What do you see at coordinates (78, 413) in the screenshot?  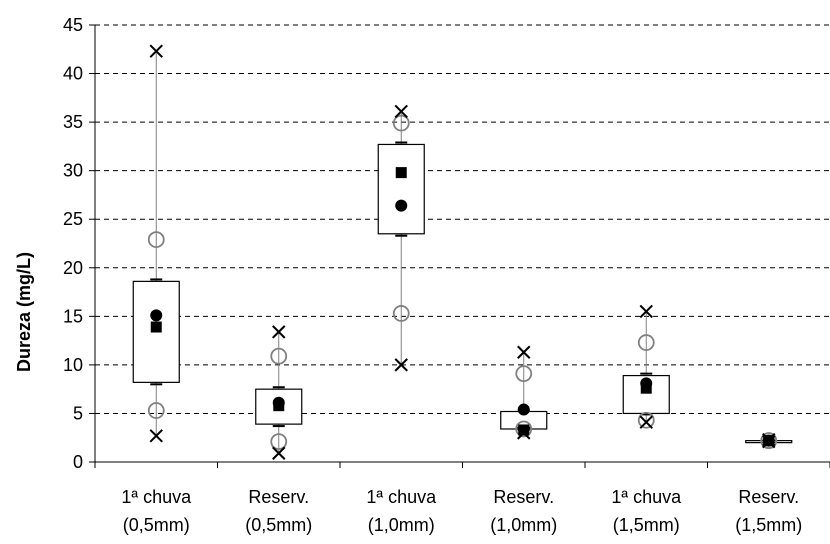 I see `y-tick-label: 5` at bounding box center [78, 413].